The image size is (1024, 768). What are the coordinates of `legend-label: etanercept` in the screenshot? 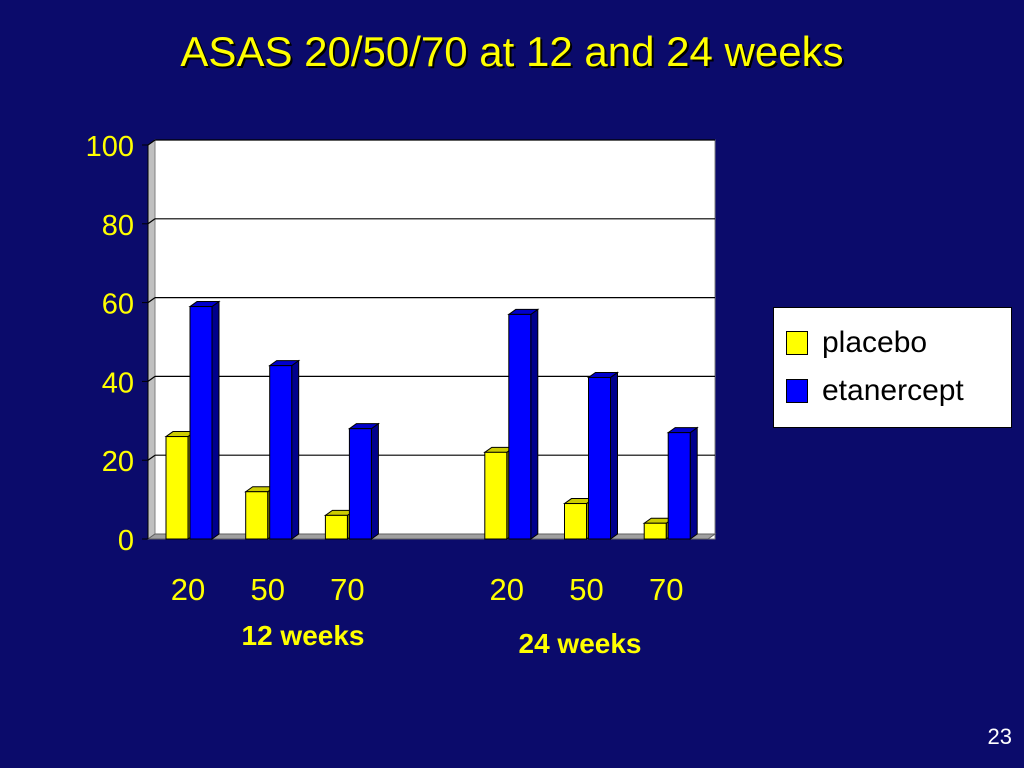 It's located at (893, 390).